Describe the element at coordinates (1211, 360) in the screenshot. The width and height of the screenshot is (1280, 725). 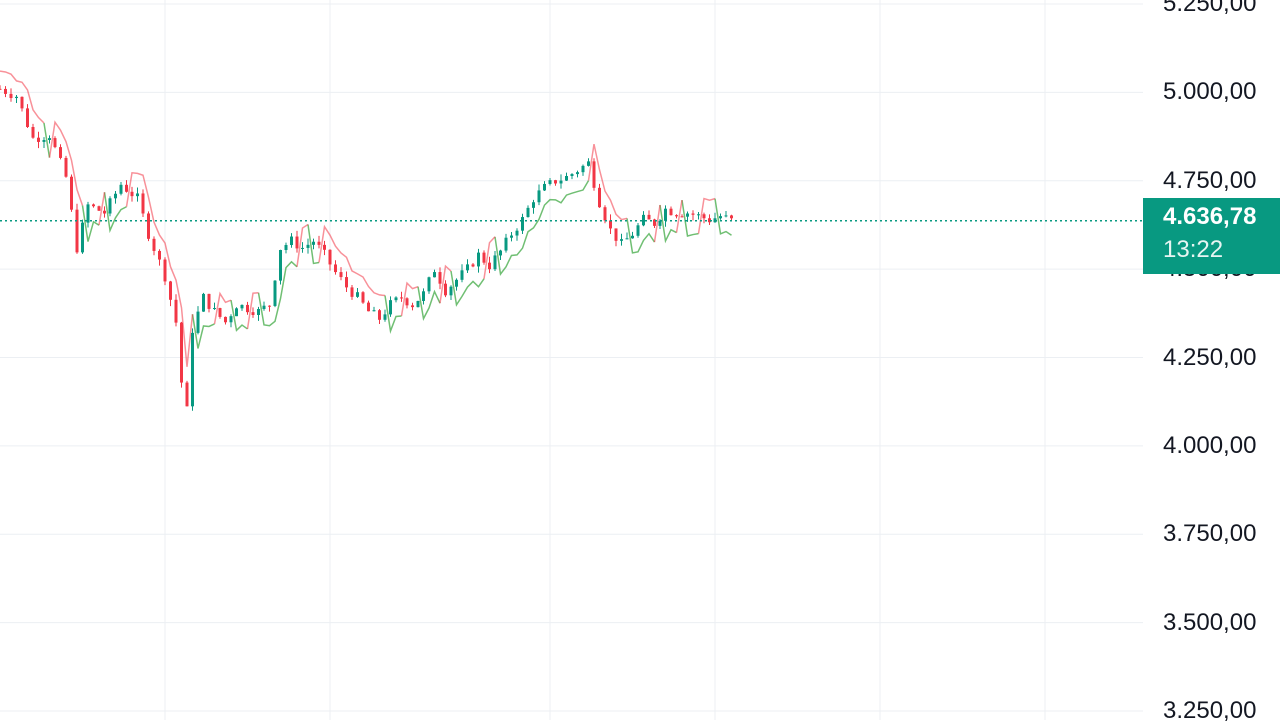
I see `price-axis` at that location.